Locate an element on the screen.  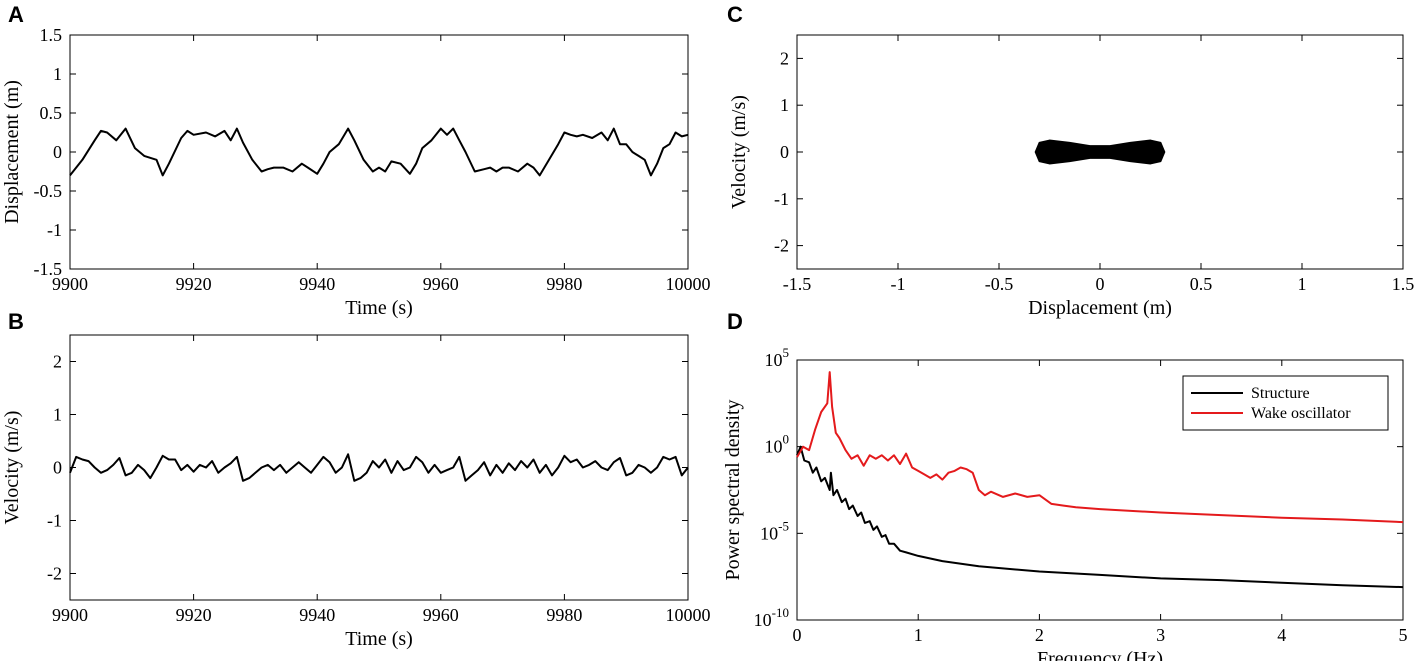
legend-entry: Wake oscillator is located at coordinates (1301, 413).